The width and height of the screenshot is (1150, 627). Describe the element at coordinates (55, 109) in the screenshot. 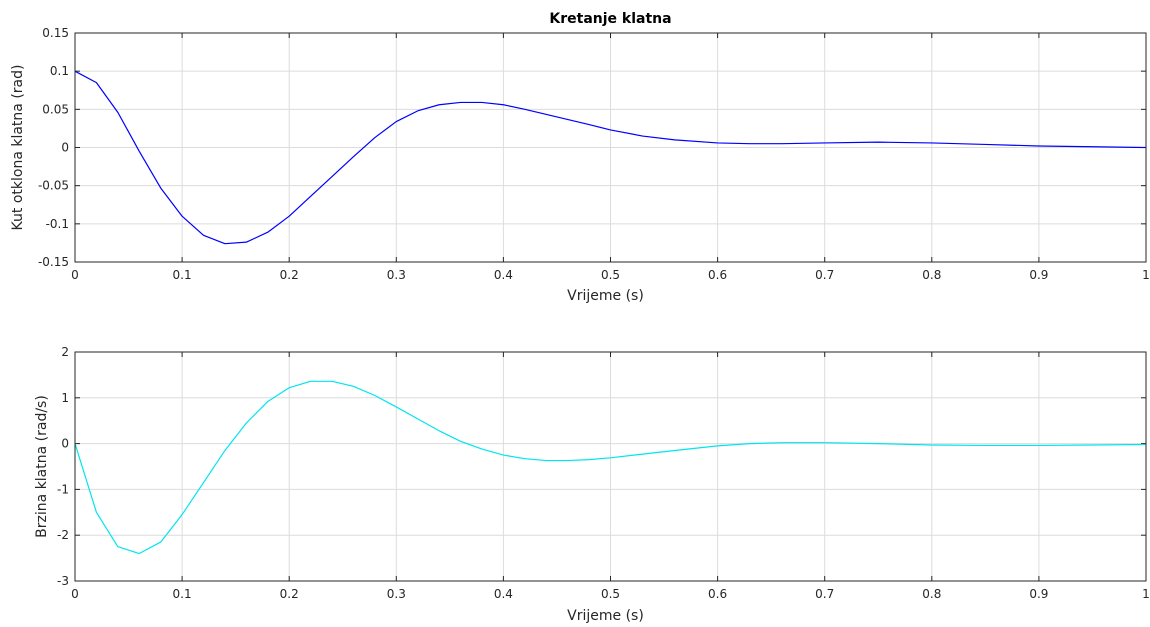

I see `y-tick-label: 0.05` at that location.